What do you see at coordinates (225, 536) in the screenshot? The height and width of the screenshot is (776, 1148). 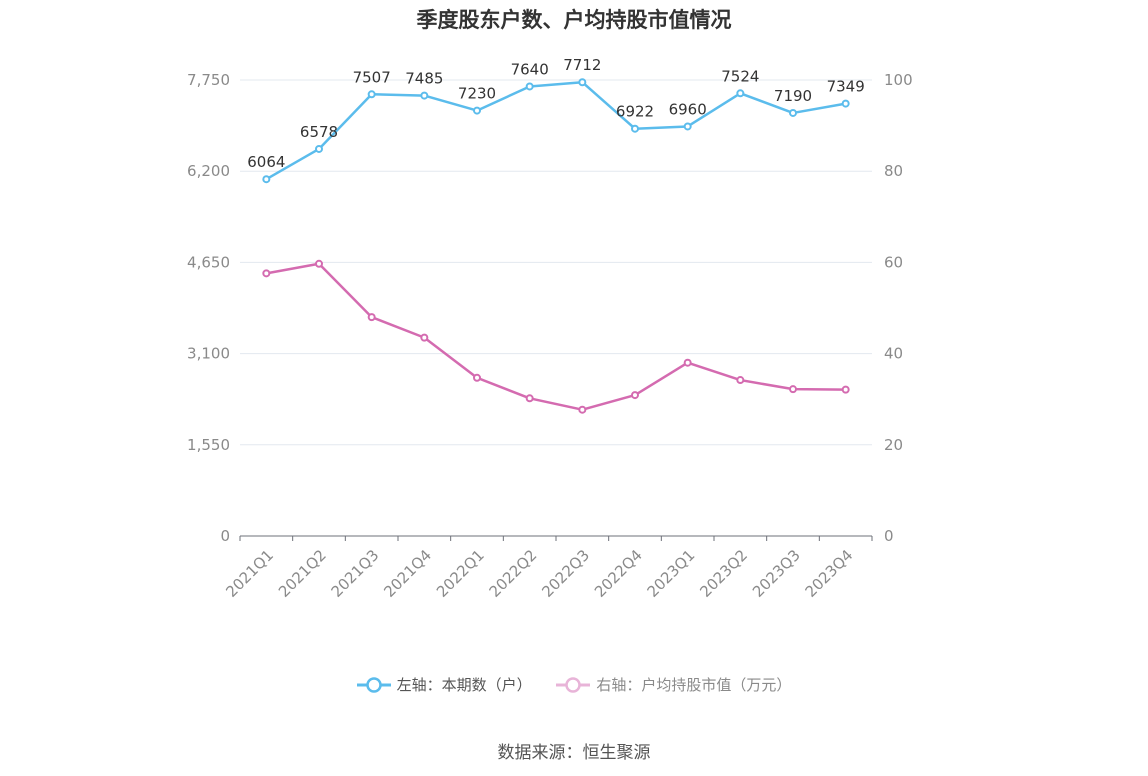 I see `left-axis-tick-label: 0` at bounding box center [225, 536].